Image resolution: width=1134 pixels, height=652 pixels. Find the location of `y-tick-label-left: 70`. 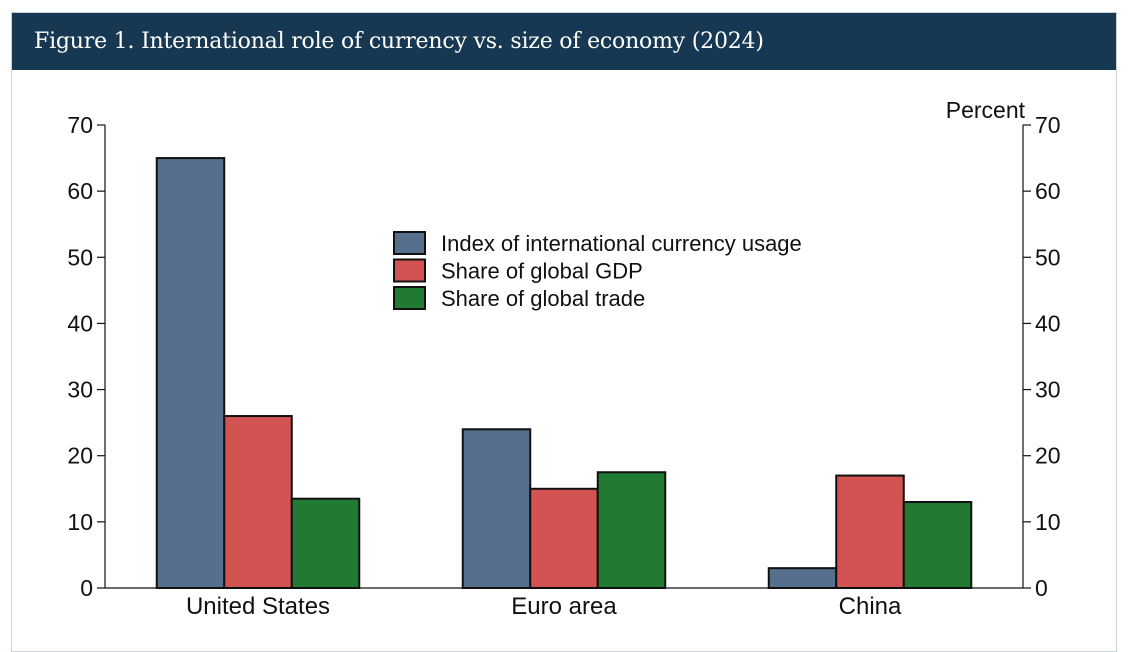

y-tick-label-left: 70 is located at coordinates (80, 125).